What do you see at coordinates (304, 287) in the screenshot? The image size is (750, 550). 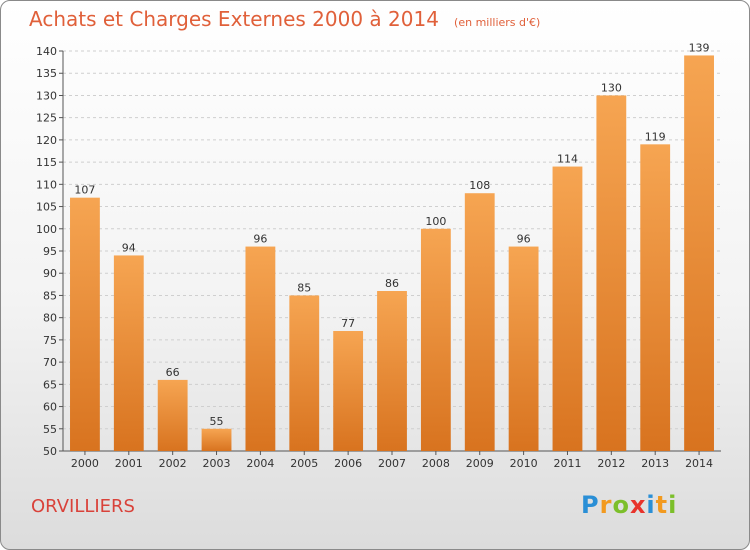 I see `bar-value-label: 85` at bounding box center [304, 287].